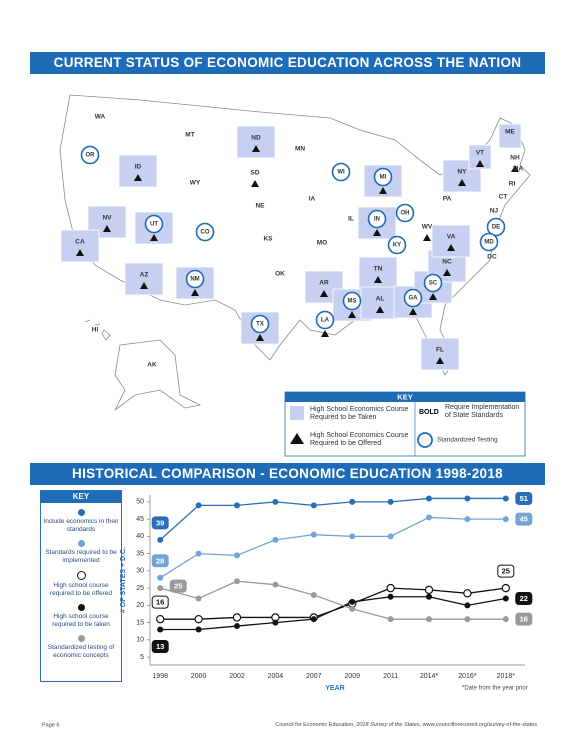 Image resolution: width=580 pixels, height=750 pixels. What do you see at coordinates (100, 117) in the screenshot?
I see `state-label: WA` at bounding box center [100, 117].